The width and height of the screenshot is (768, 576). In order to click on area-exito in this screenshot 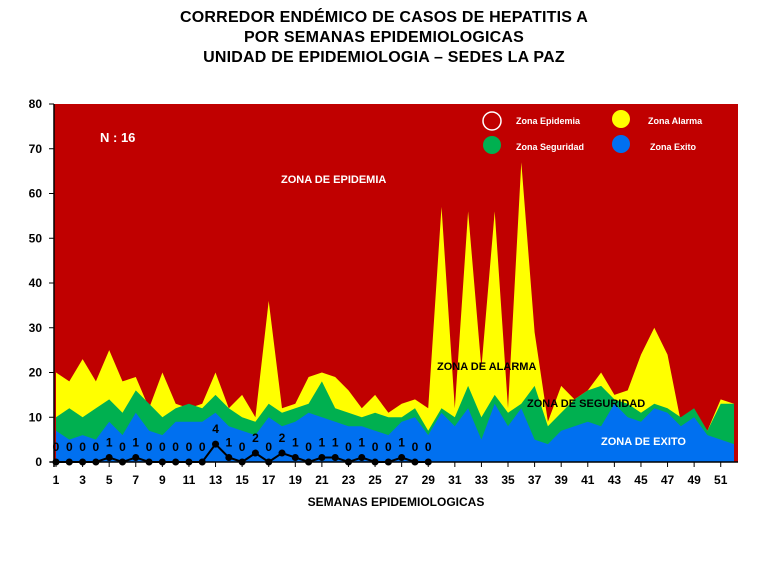, I will do `click(395, 432)`.